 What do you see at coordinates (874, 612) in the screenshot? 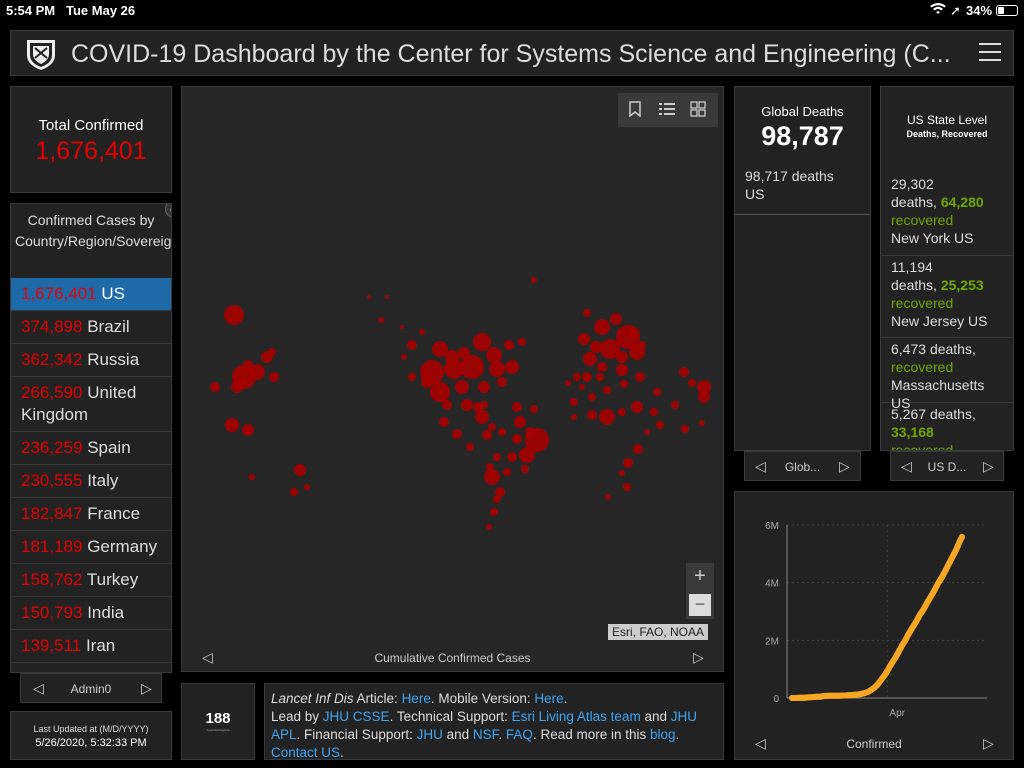
I see `confirmed-line-chart: 0 2M 4M 6M Apr` at bounding box center [874, 612].